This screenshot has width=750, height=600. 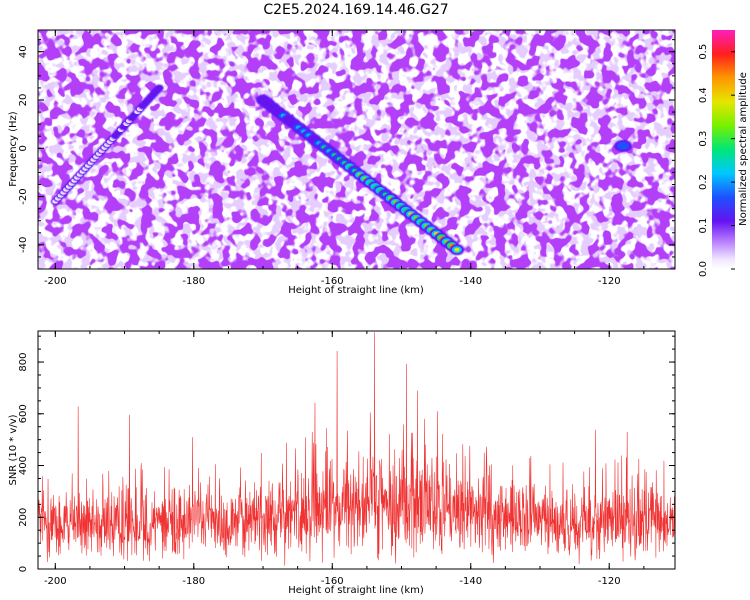 I want to click on colorbar-tick-label: 0.3, so click(x=703, y=139).